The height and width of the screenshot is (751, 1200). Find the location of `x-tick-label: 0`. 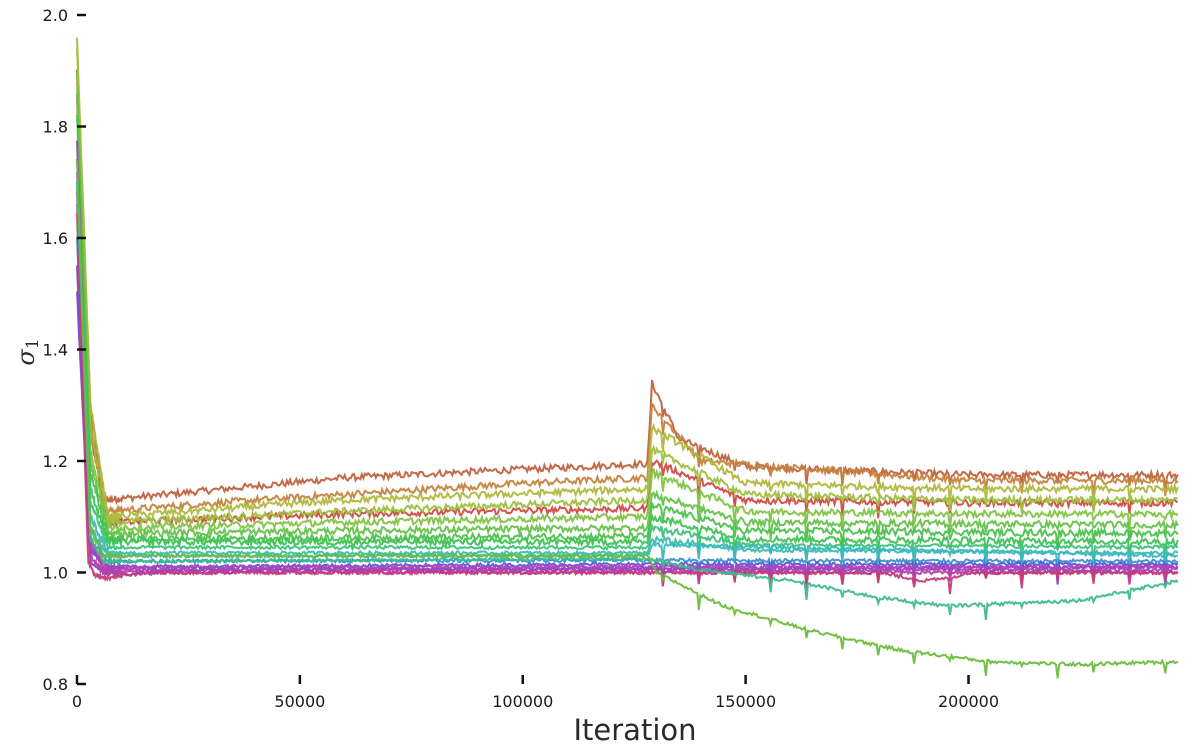

x-tick-label: 0 is located at coordinates (77, 701).